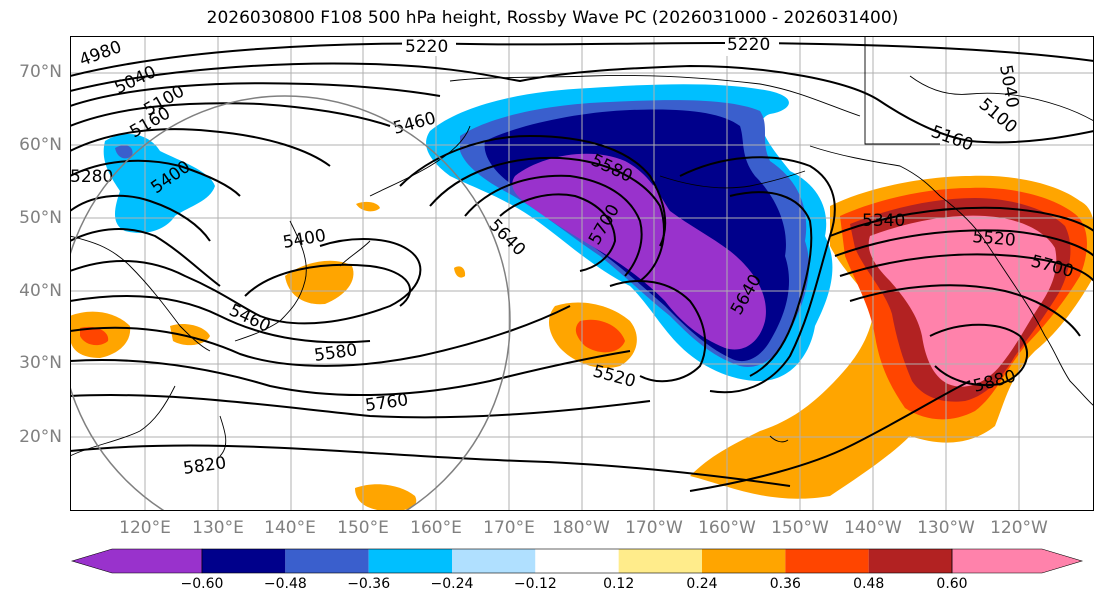 The height and width of the screenshot is (604, 1105). Describe the element at coordinates (319, 282) in the screenshot. I see `positive-anomaly-japan` at that location.